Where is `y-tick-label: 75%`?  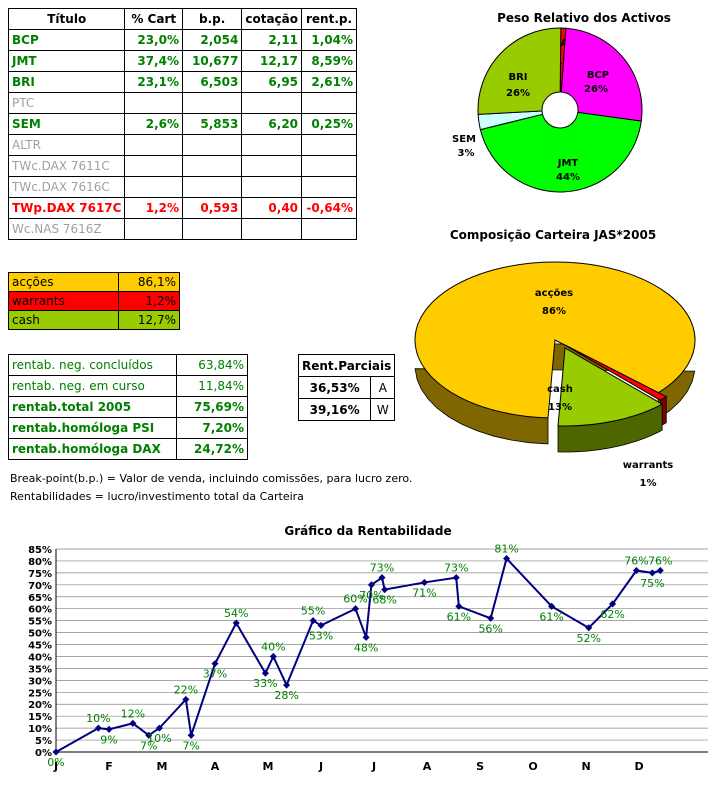 y-tick-label: 75% is located at coordinates (40, 574).